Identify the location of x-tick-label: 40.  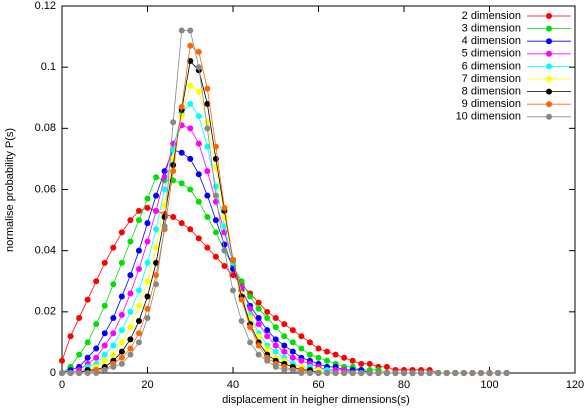
(233, 385).